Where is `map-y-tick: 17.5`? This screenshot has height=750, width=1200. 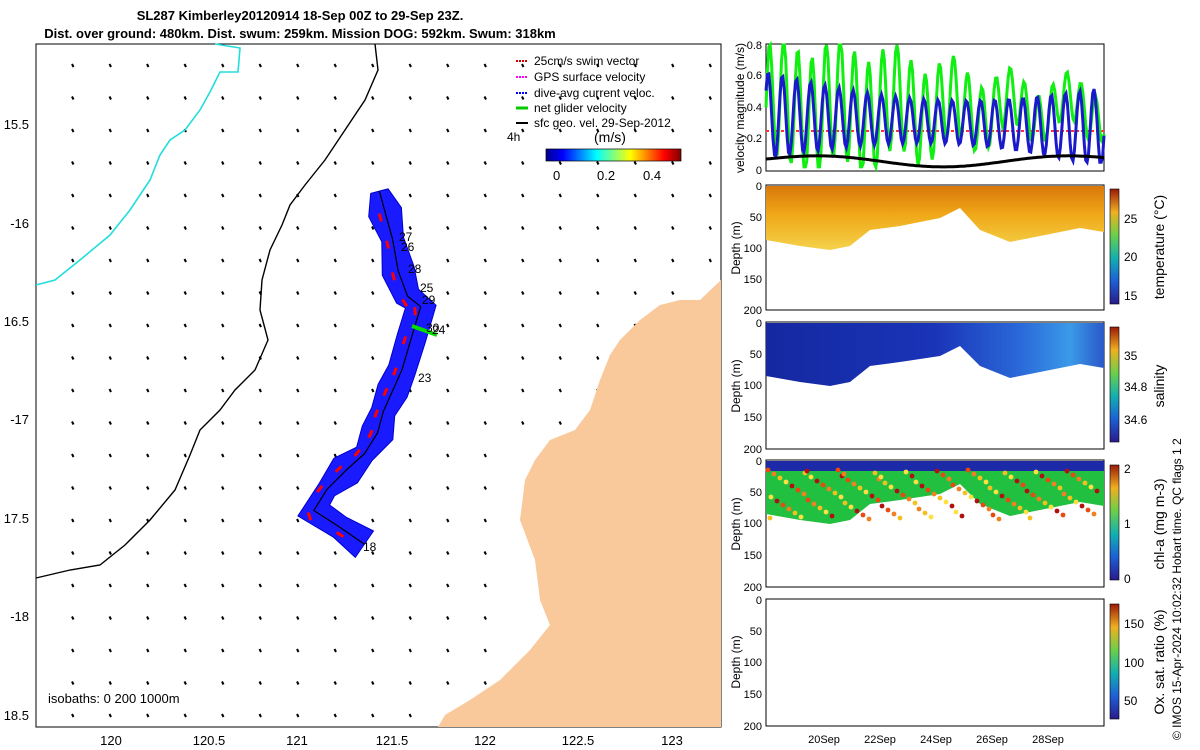 map-y-tick: 17.5 is located at coordinates (16, 518).